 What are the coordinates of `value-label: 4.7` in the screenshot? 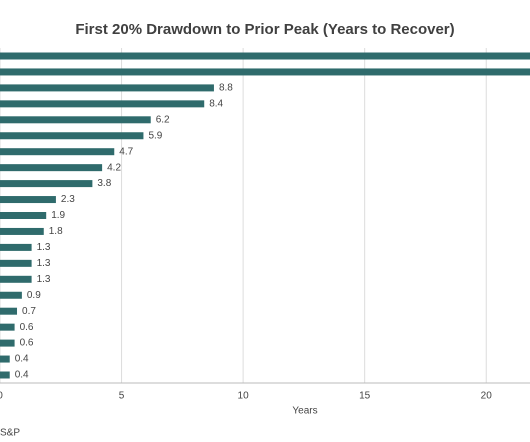 It's located at (126, 151).